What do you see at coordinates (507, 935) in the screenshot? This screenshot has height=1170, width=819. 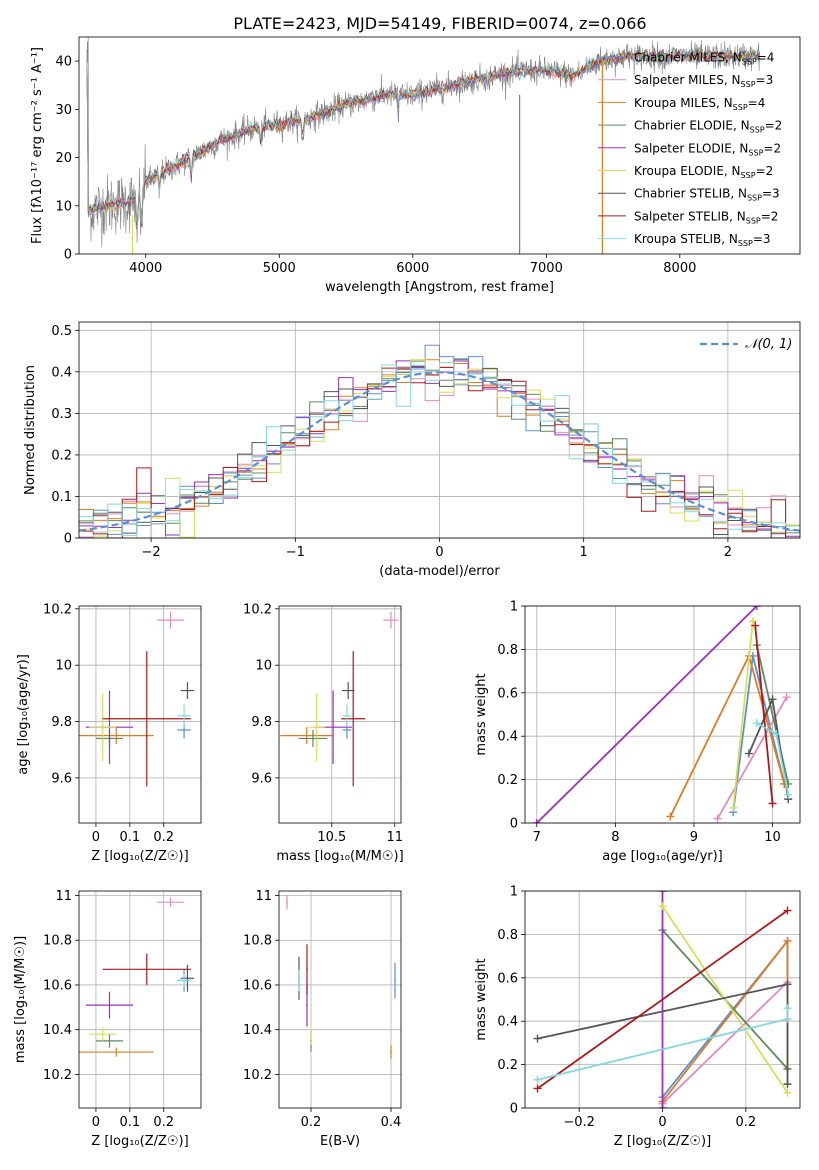 I see `y-tick-label: 0.8` at bounding box center [507, 935].